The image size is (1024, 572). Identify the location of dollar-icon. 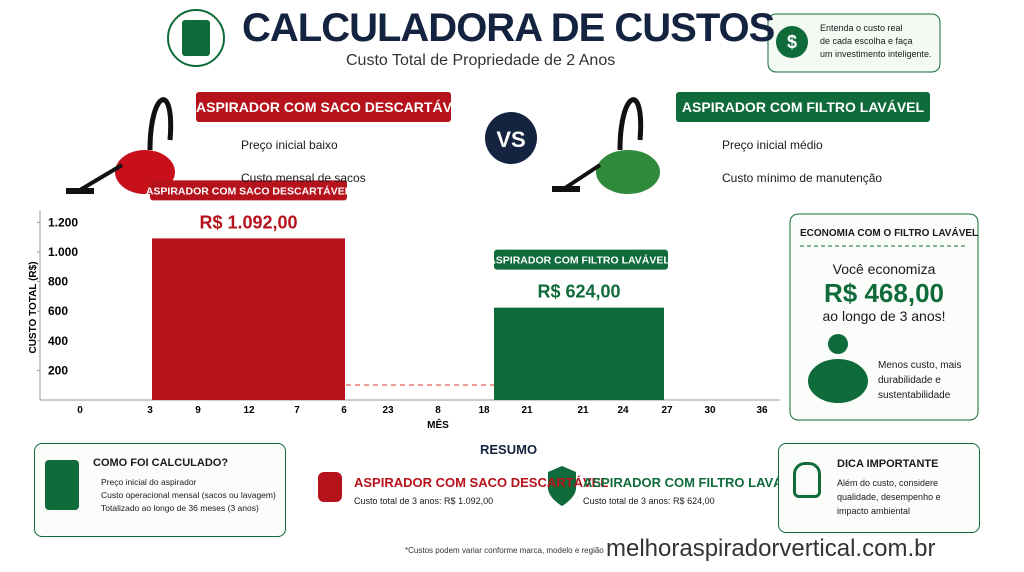
(792, 42).